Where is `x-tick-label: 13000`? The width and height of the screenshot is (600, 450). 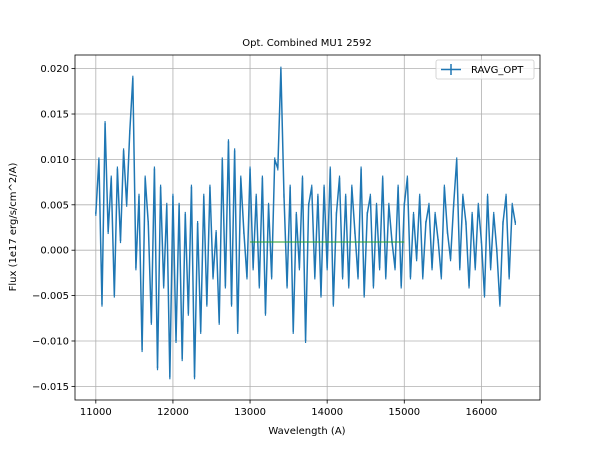 x-tick-label: 13000 is located at coordinates (250, 412).